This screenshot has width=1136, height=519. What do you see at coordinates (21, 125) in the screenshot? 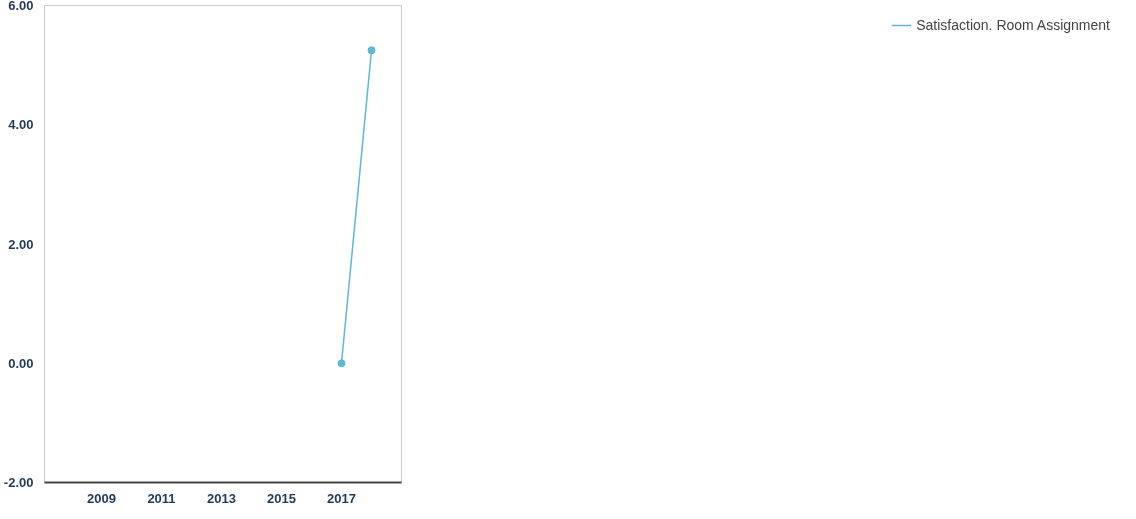
I see `y-tick-label: 4.00` at bounding box center [21, 125].